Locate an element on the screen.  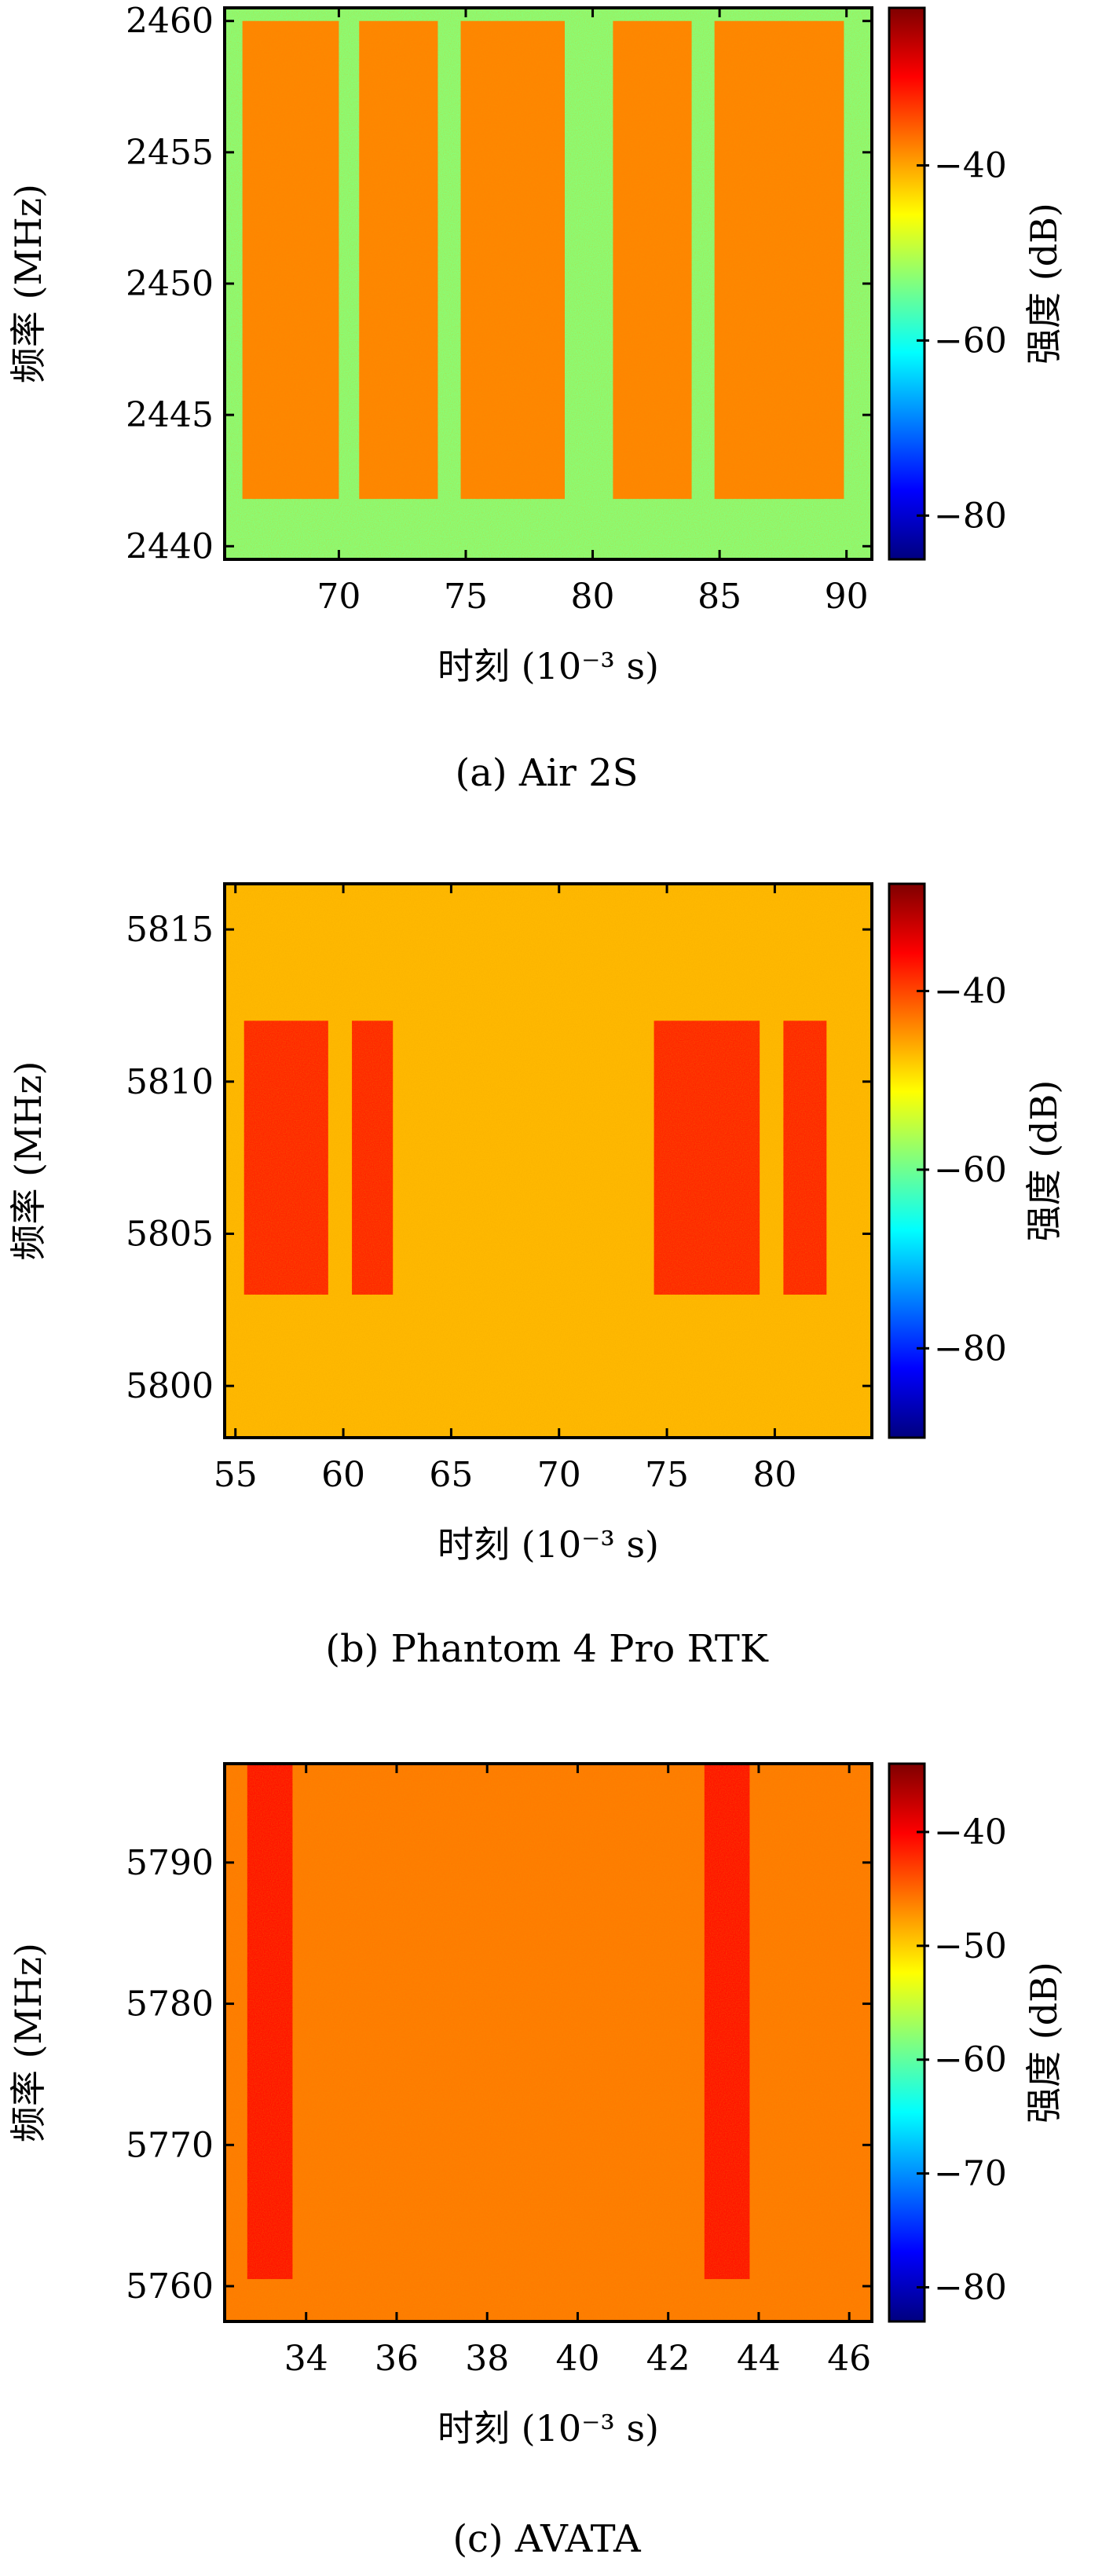
x-tick-label: 60 is located at coordinates (343, 1475).